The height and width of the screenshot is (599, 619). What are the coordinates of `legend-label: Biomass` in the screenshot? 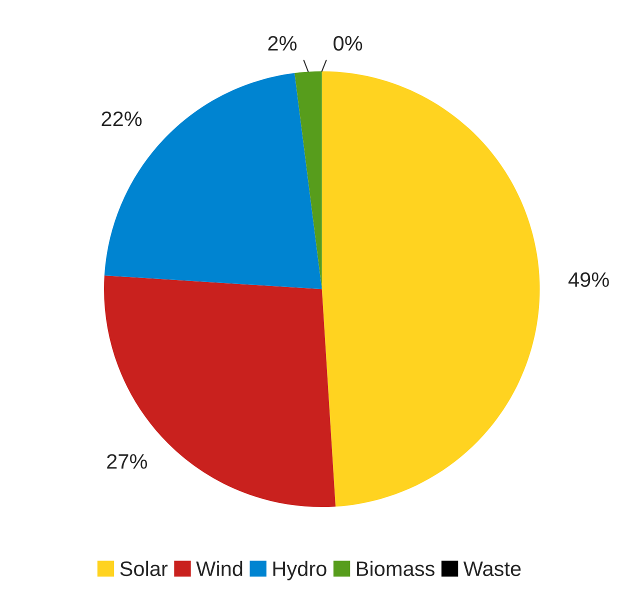 It's located at (395, 568).